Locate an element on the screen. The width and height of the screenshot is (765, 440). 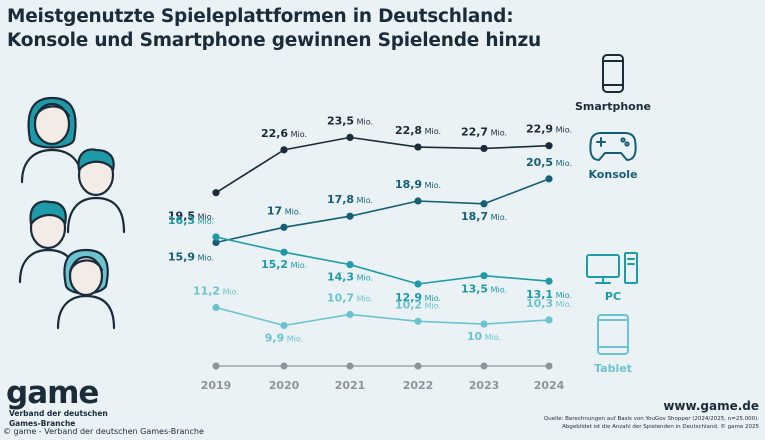
brand-subtitle-line-1: Verband der deutschen is located at coordinates (58, 413).